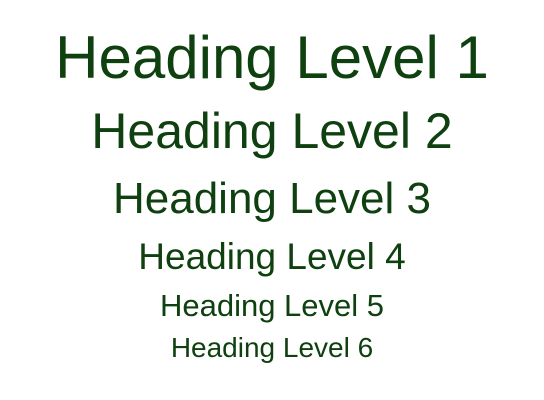  What do you see at coordinates (272, 131) in the screenshot?
I see `heading-level-2: Heading Level 2` at bounding box center [272, 131].